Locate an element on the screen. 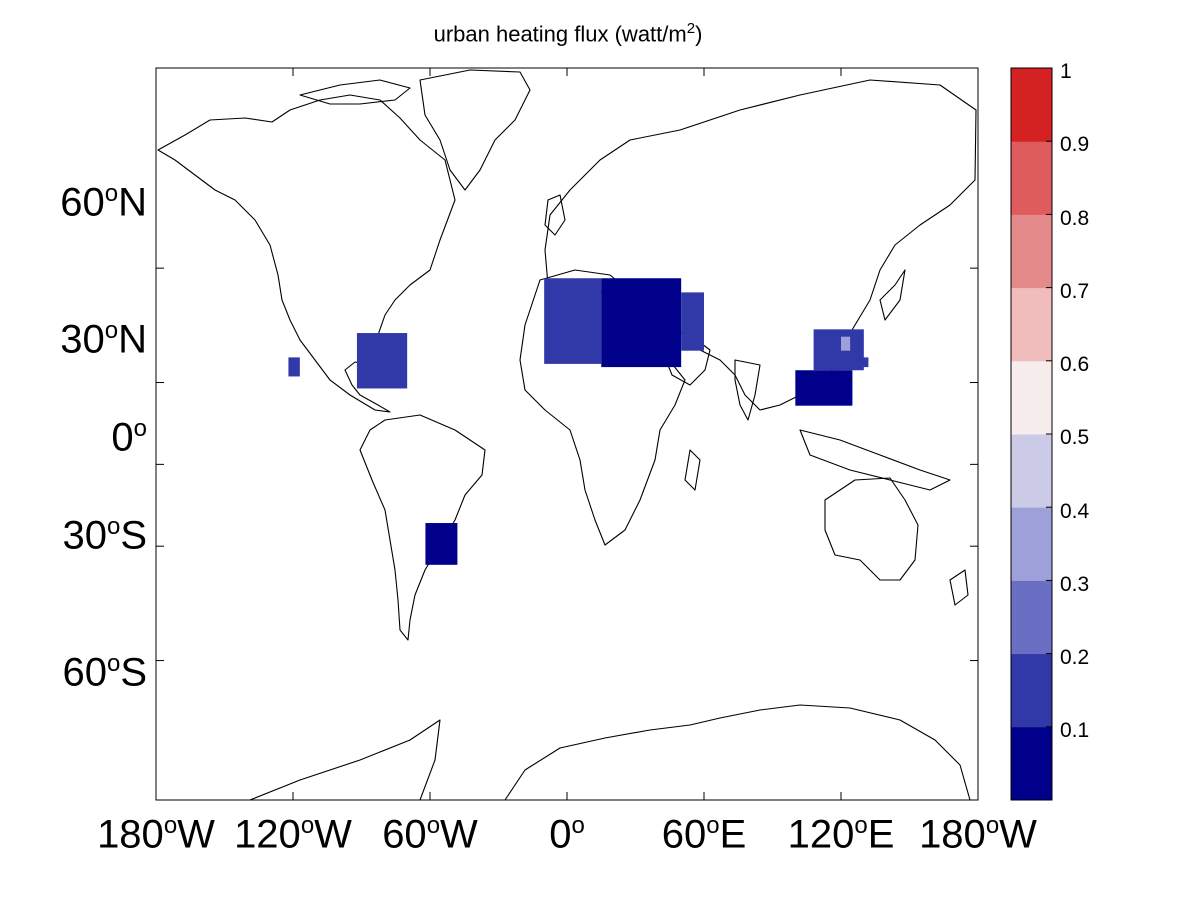 The image size is (1200, 900). coastline-southeast-asia-islands is located at coordinates (875, 460).